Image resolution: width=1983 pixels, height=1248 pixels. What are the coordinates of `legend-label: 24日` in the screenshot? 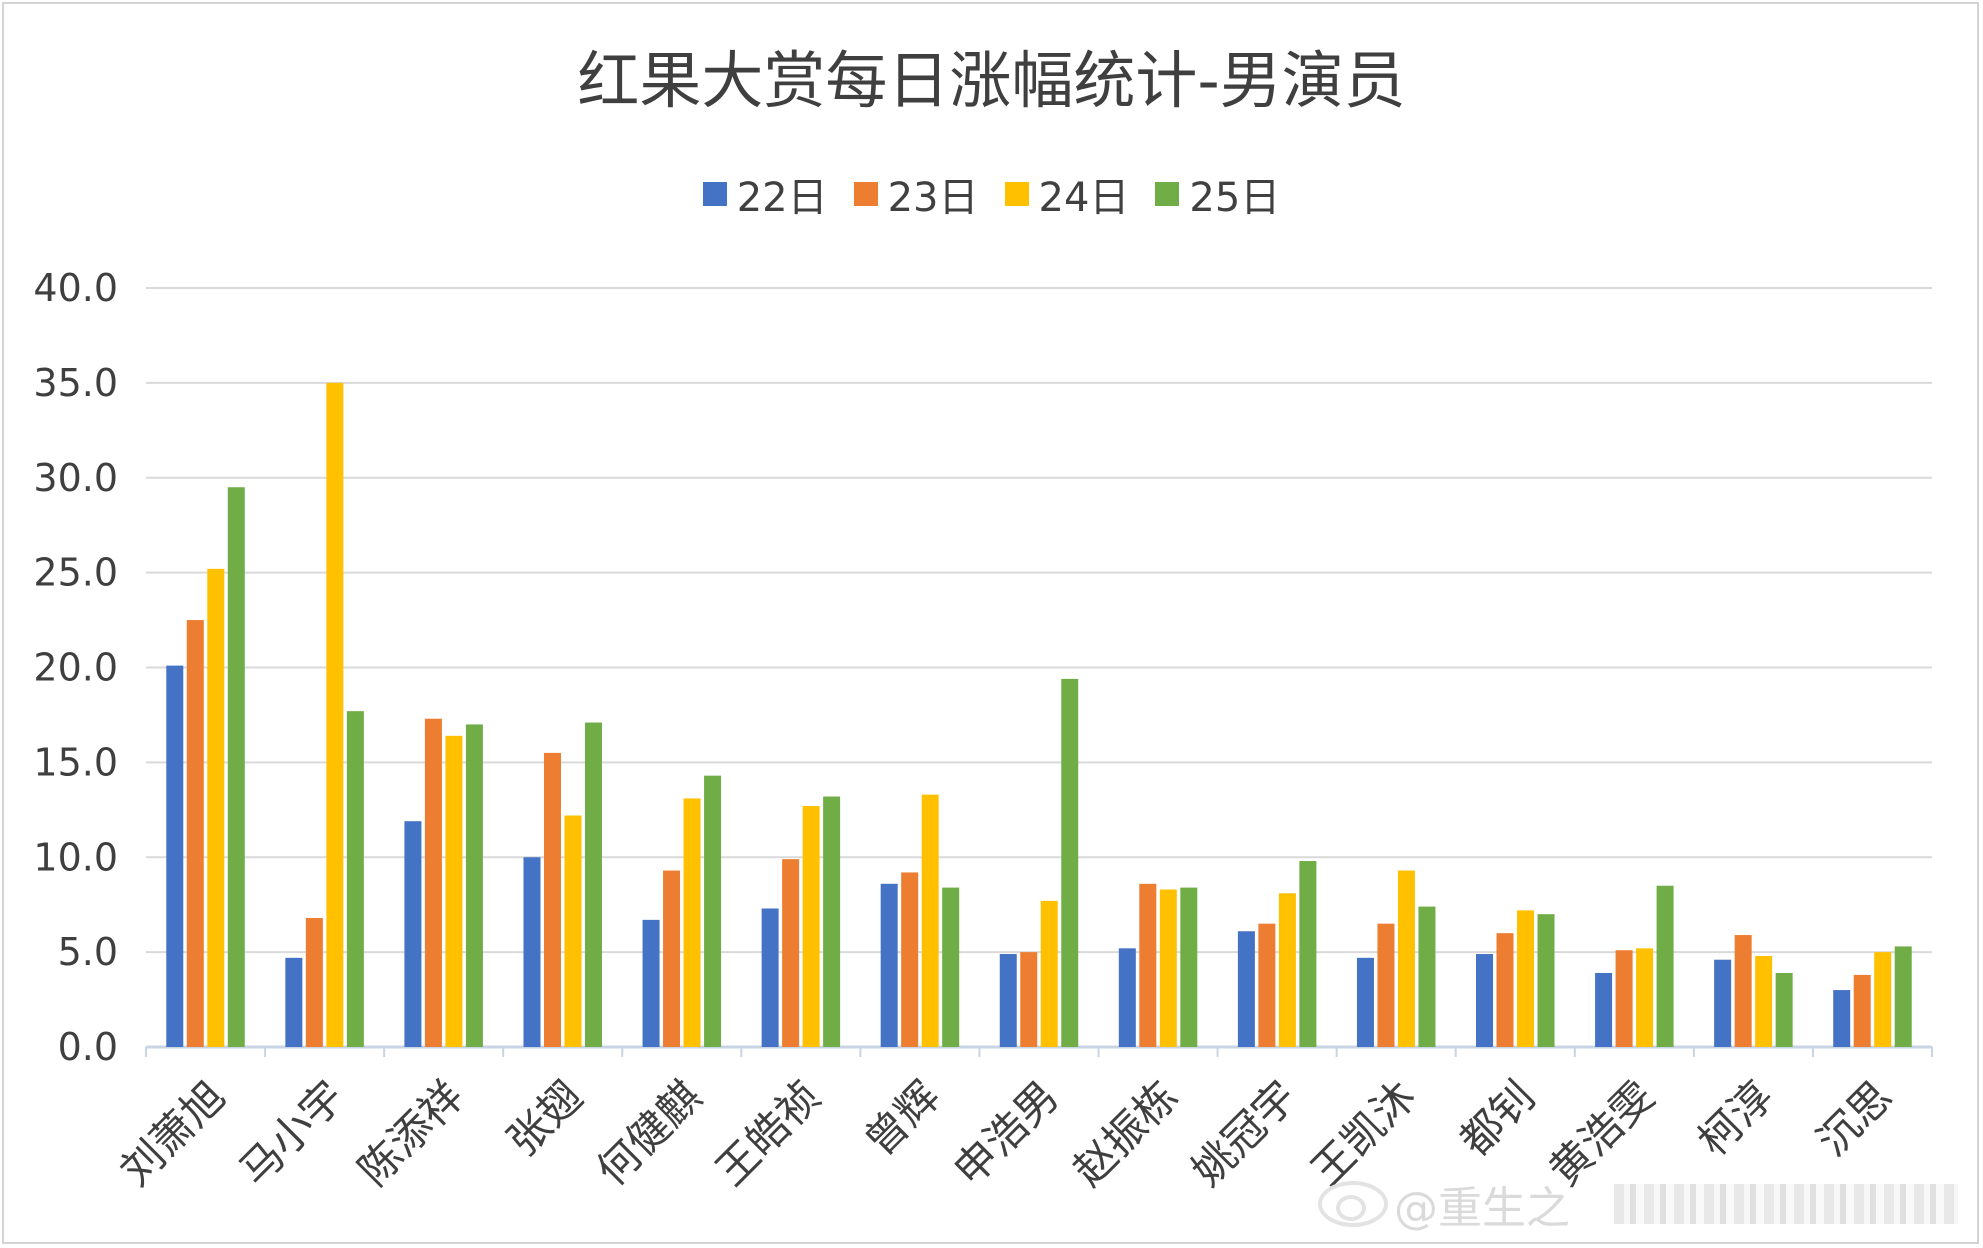 It's located at (1084, 198).